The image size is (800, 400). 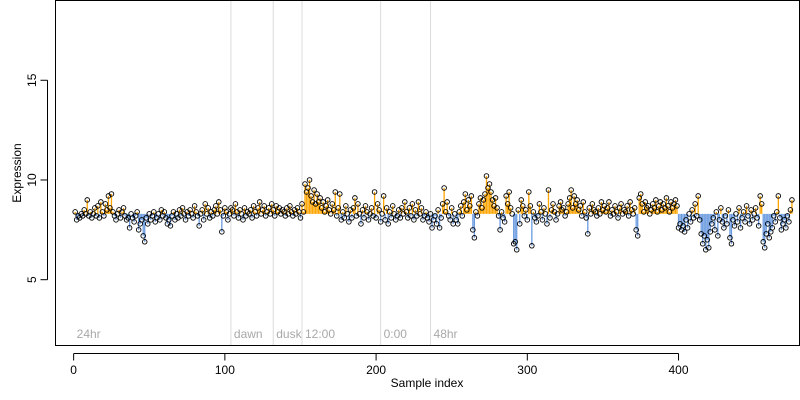 I want to click on x-tick-label: 200, so click(x=376, y=370).